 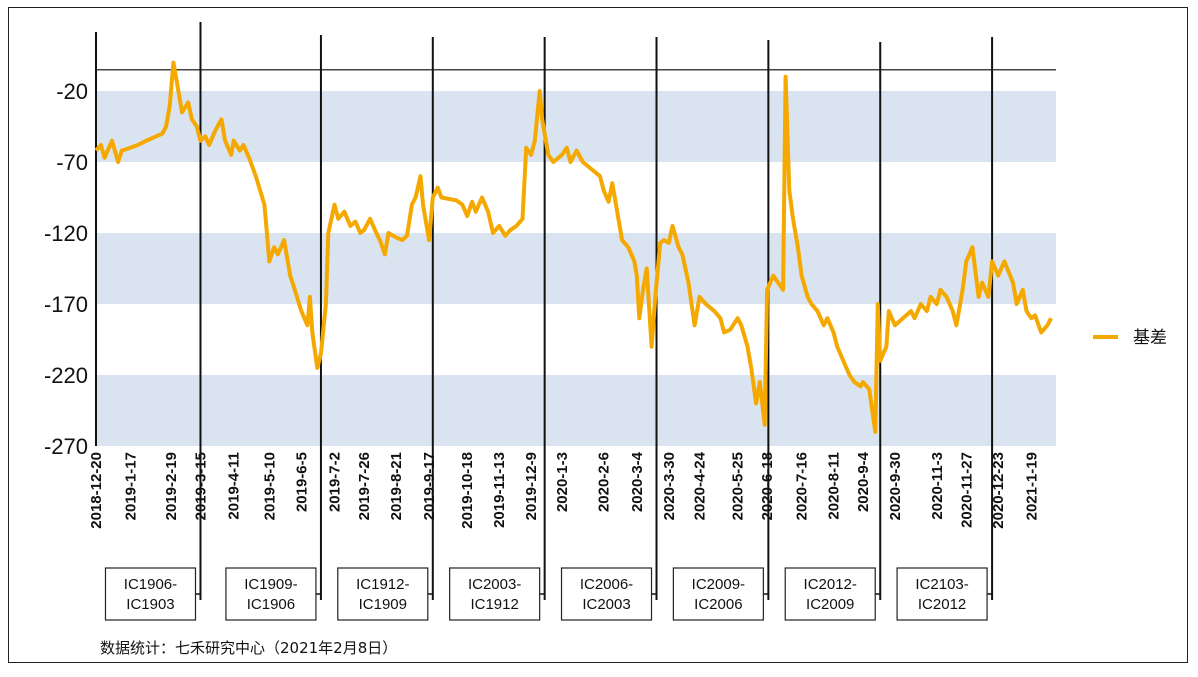 I want to click on y-tick-label: -270, so click(x=66, y=446).